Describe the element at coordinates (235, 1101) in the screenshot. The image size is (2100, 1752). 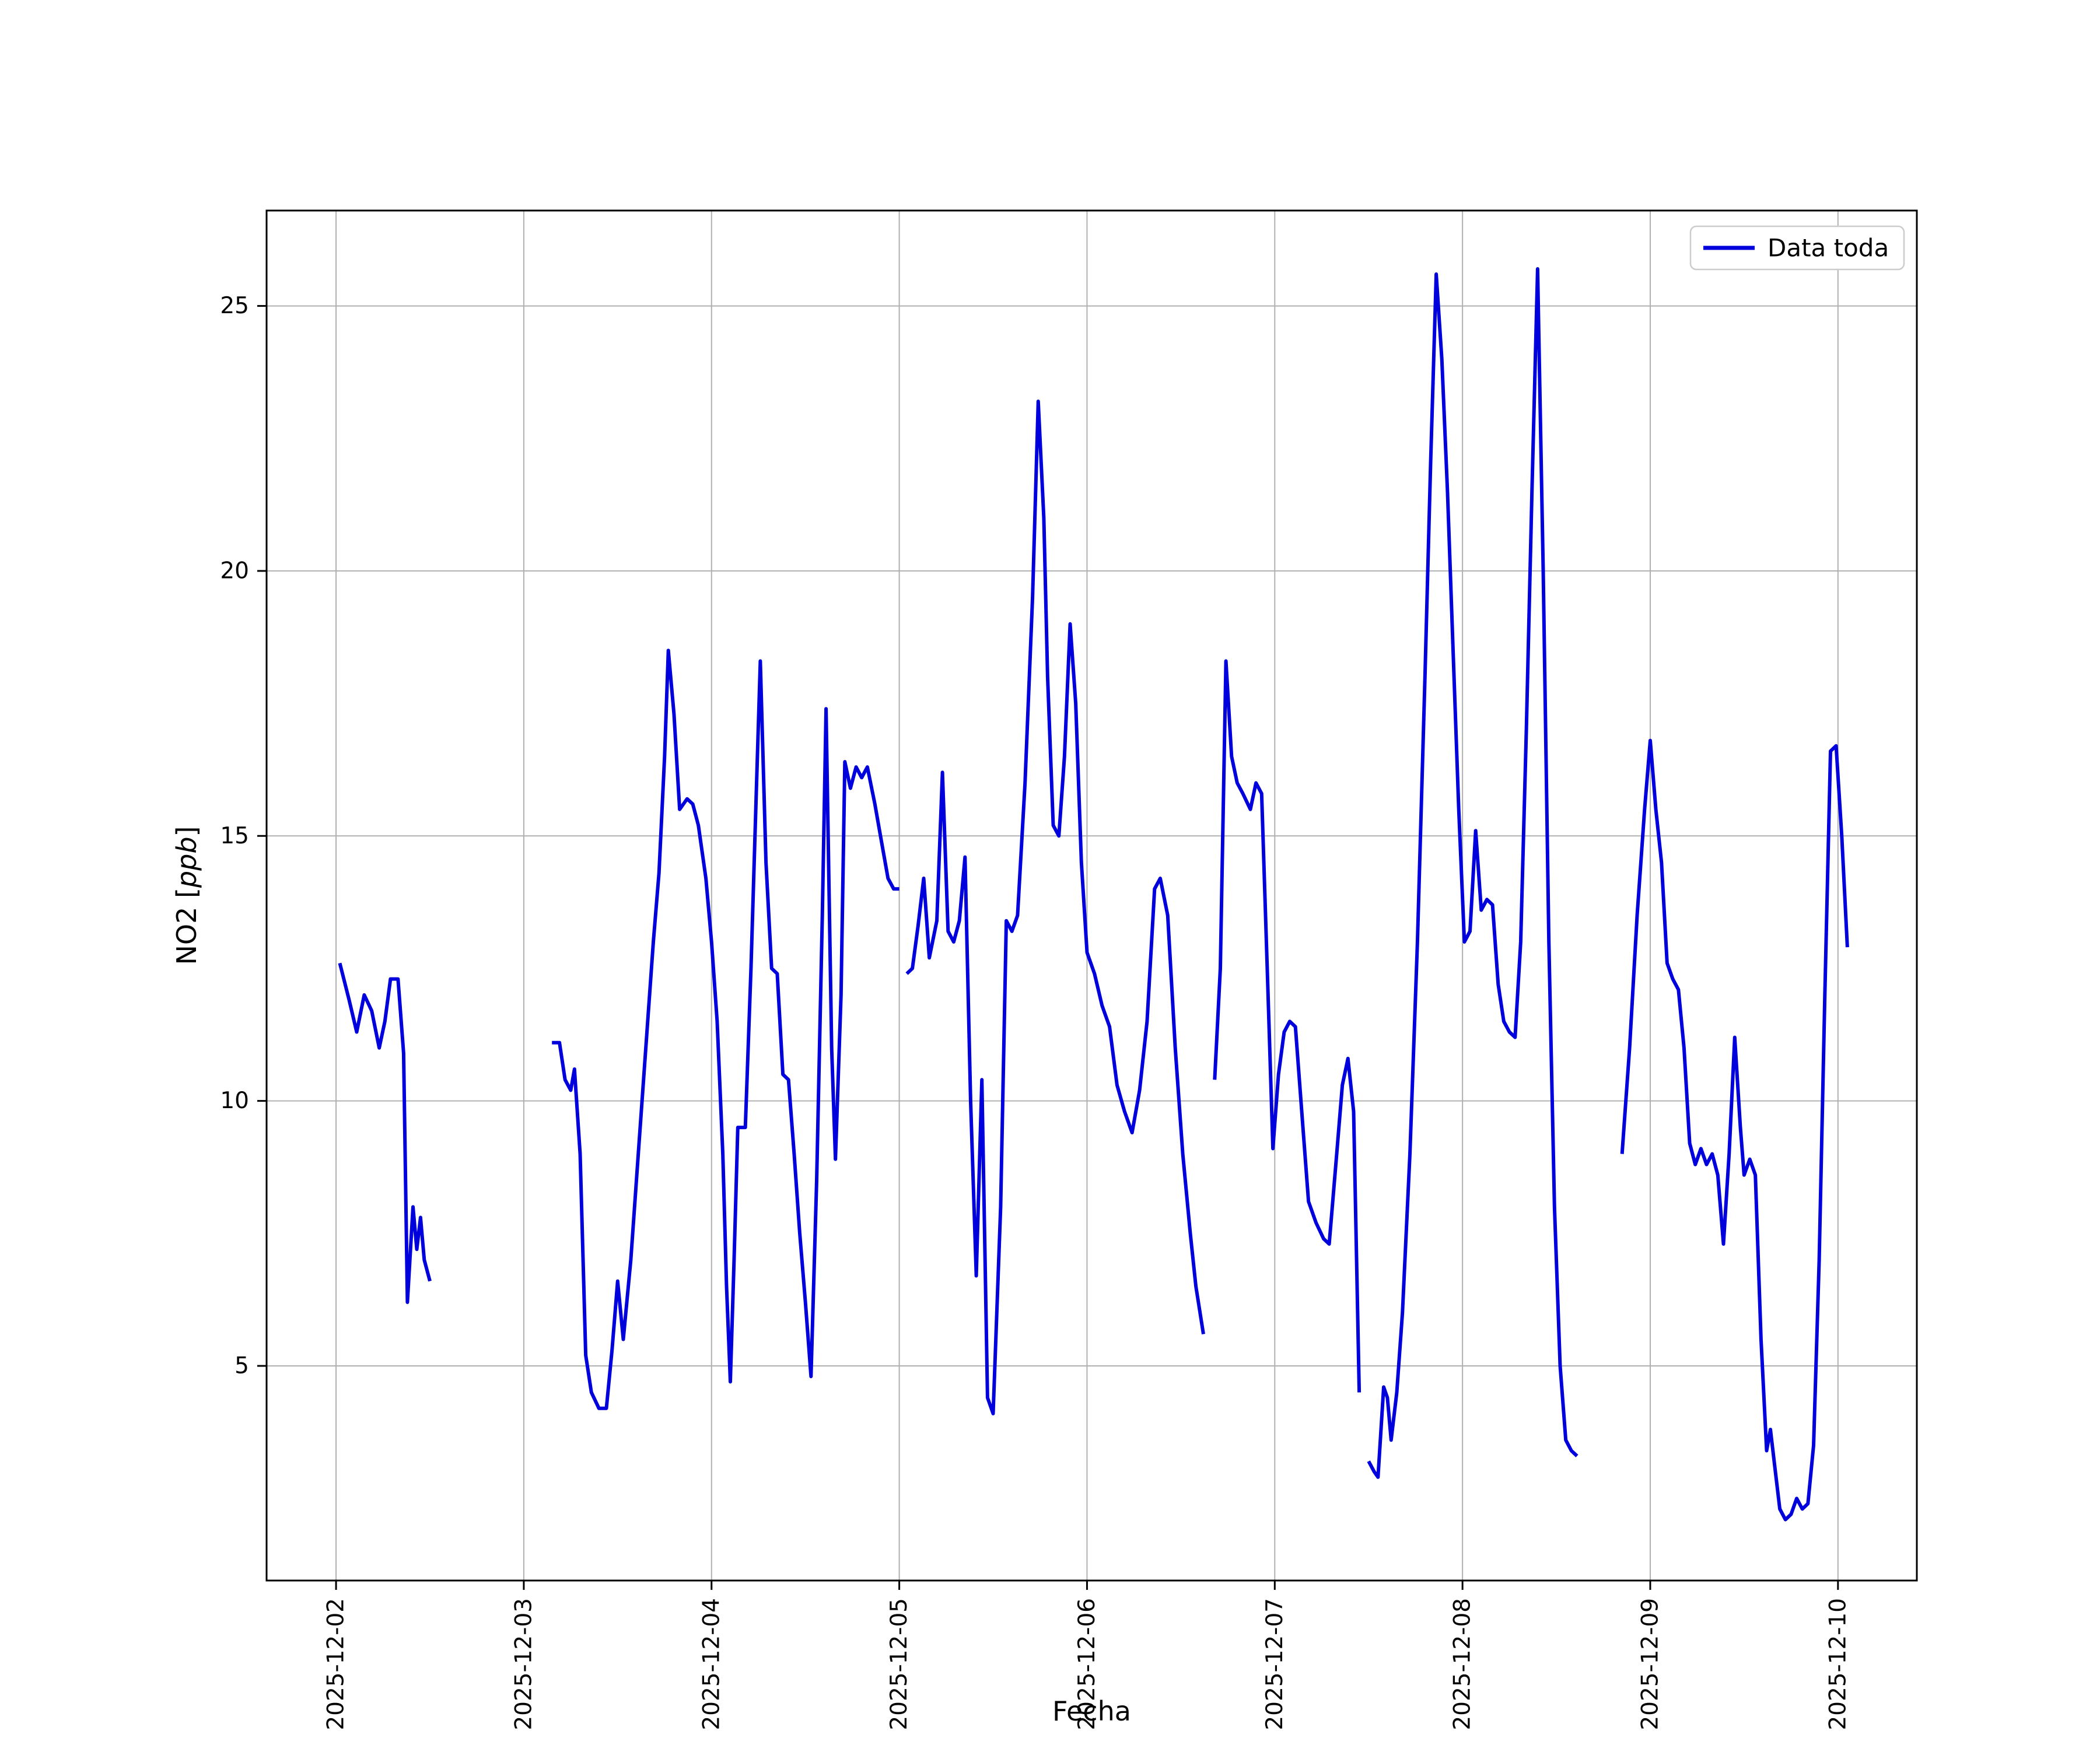
I see `y-tick-label: 10` at that location.